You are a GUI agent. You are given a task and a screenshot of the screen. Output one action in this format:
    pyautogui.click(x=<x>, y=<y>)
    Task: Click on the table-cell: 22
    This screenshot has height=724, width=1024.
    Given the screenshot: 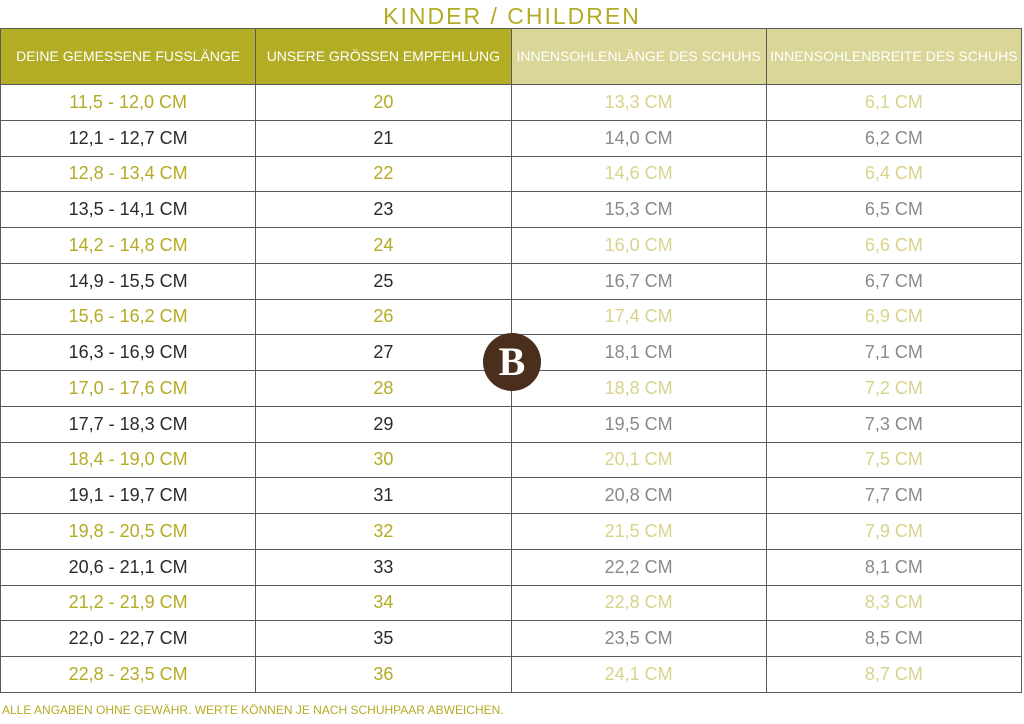 What is the action you would take?
    pyautogui.click(x=383, y=174)
    